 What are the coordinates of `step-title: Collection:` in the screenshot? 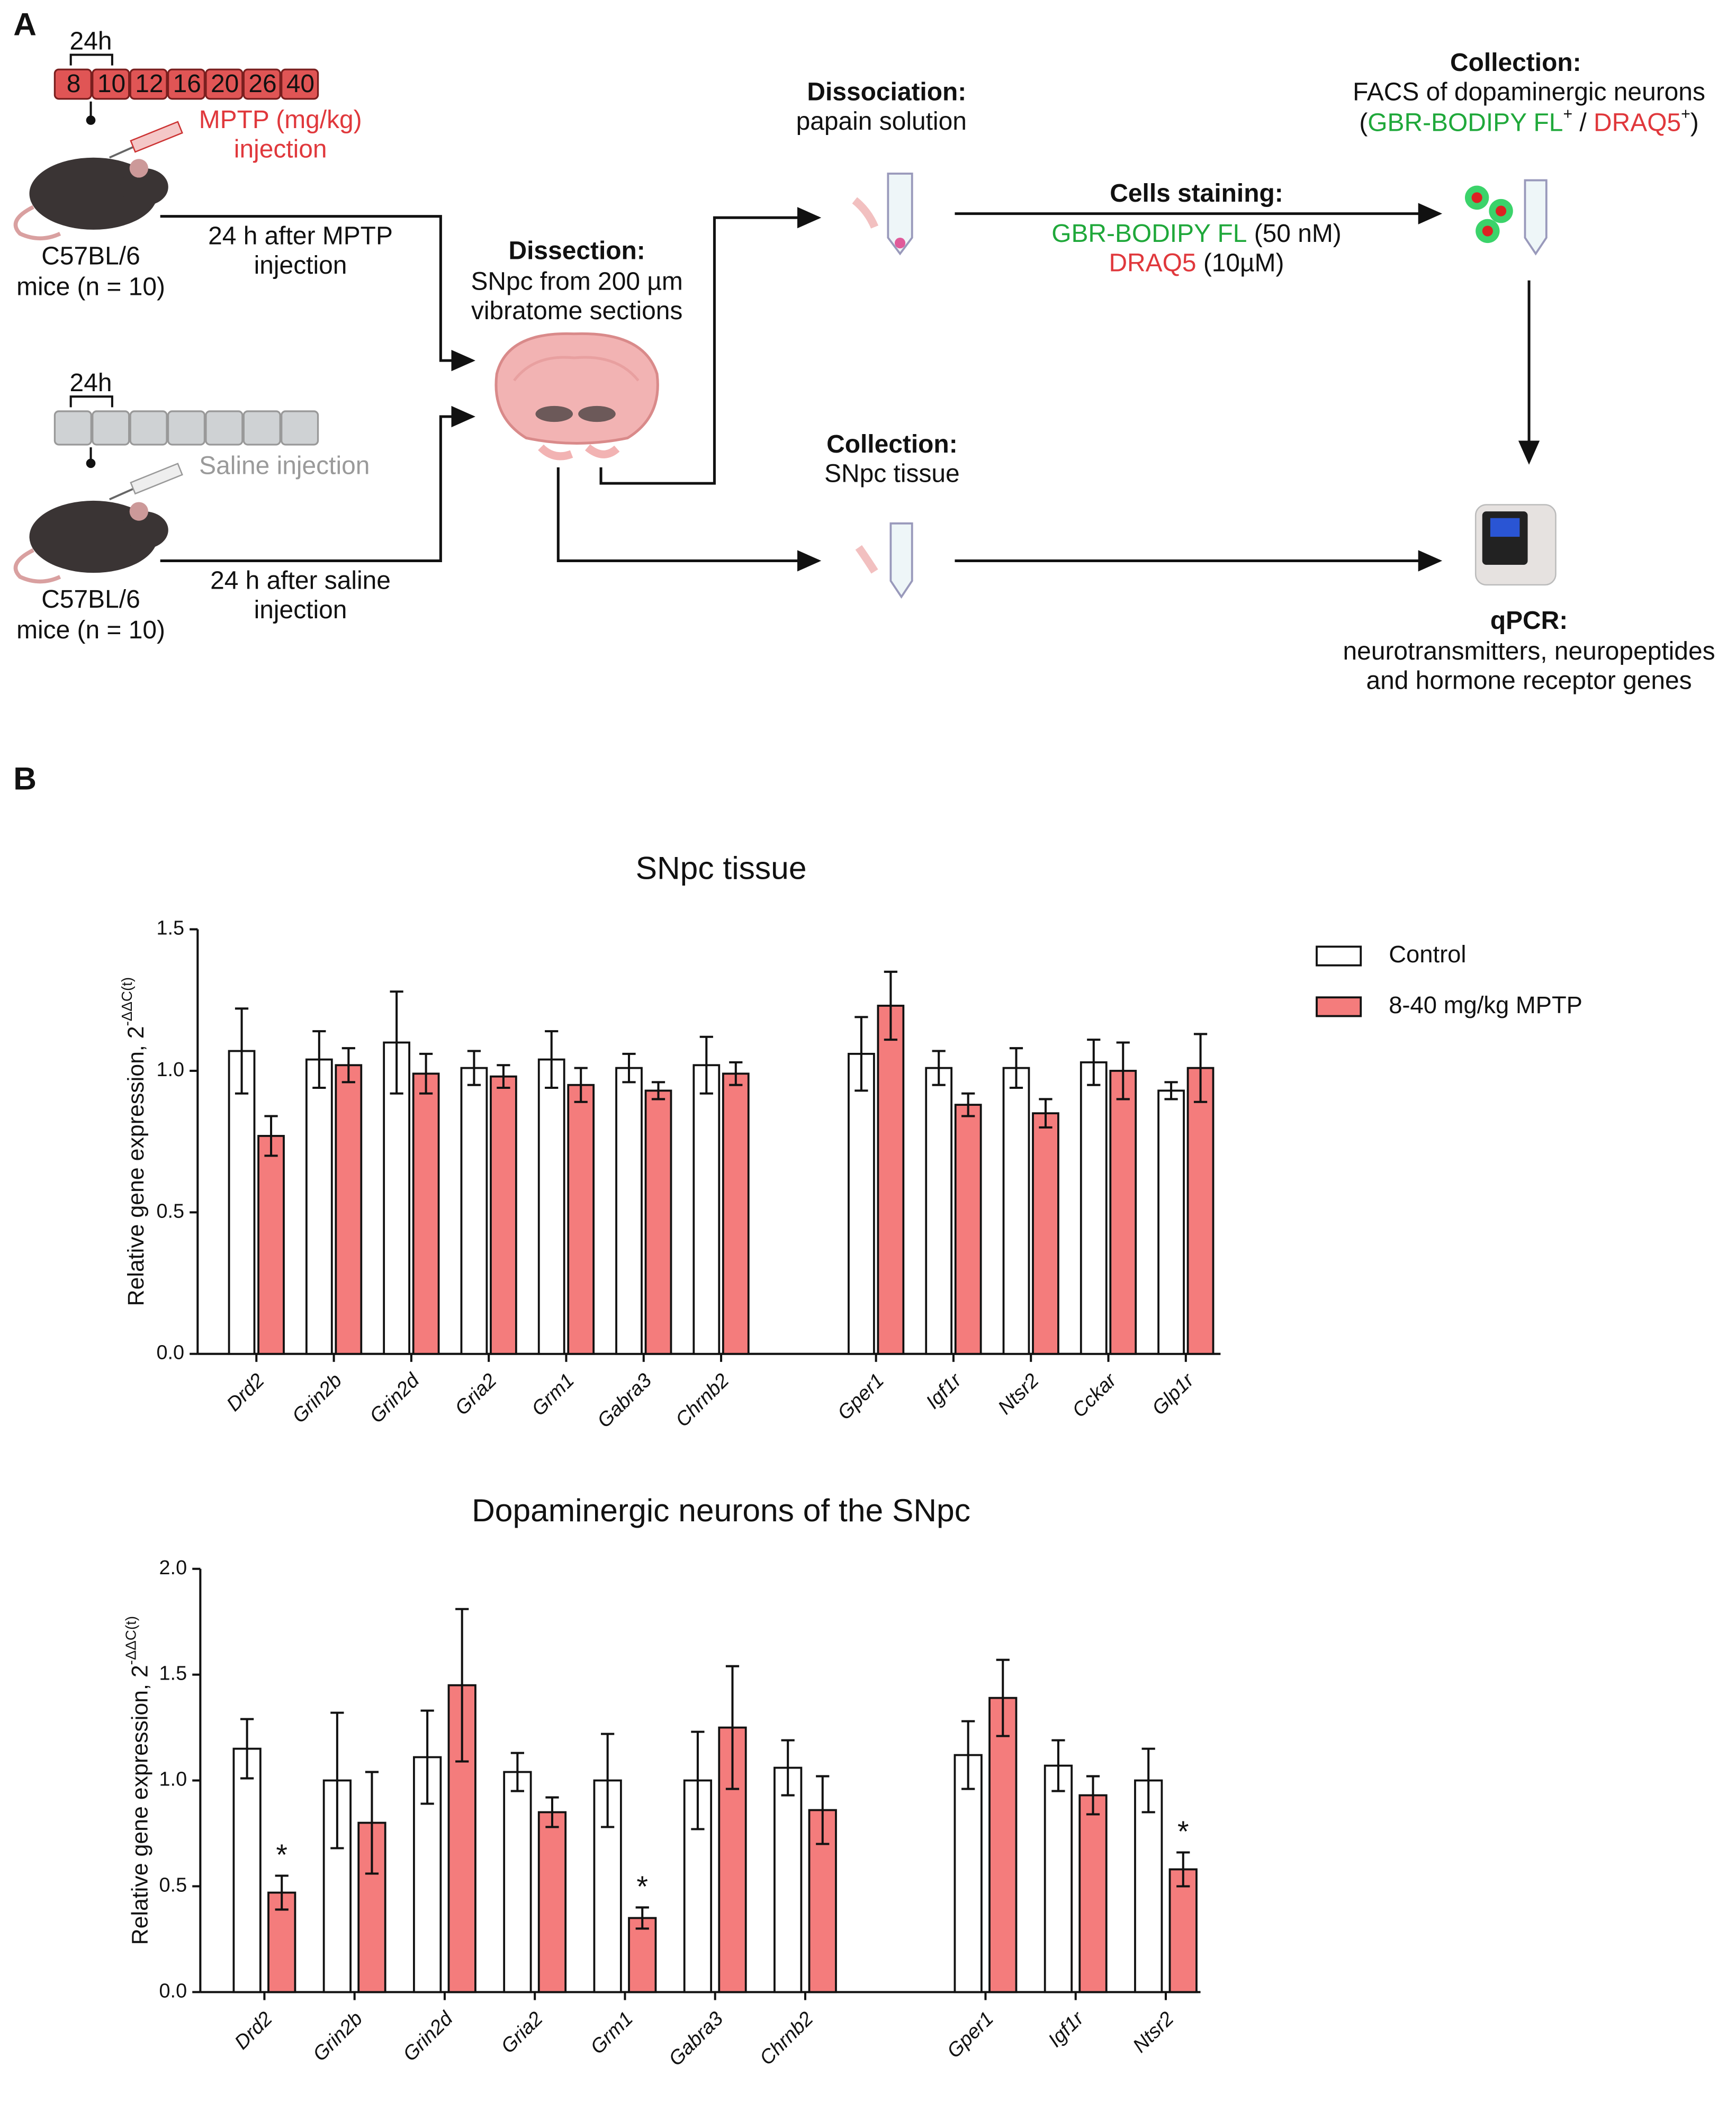 It's located at (1515, 63).